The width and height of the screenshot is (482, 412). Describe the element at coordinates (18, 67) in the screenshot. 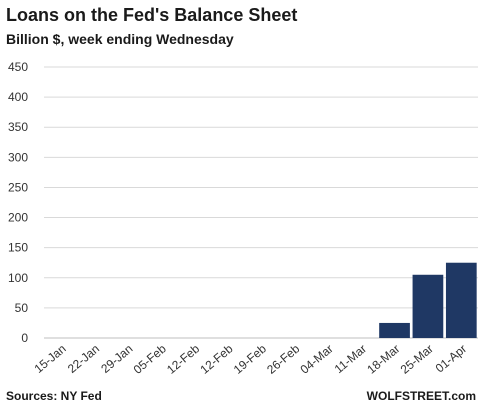

I see `y-tick-label: 450` at that location.